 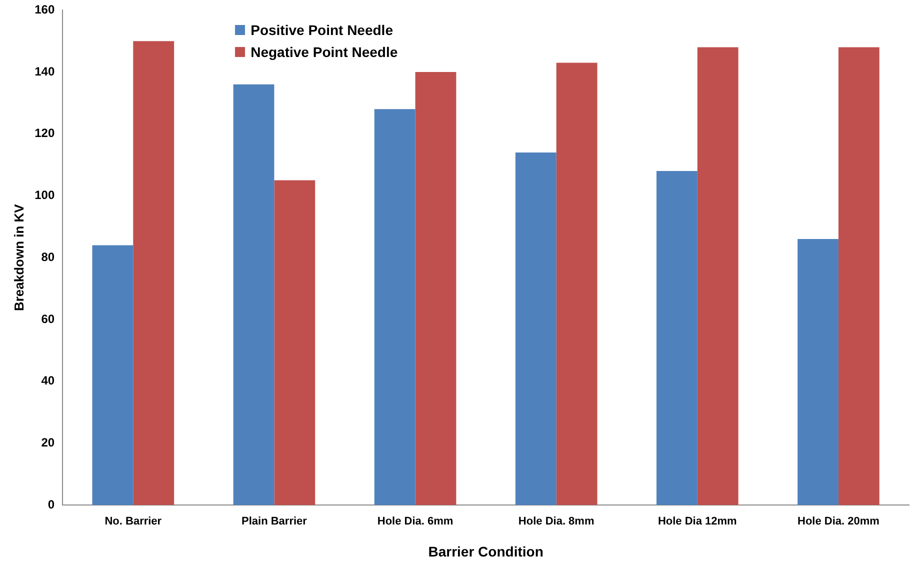 What do you see at coordinates (486, 551) in the screenshot?
I see `x-axis-title: Barrier Condition` at bounding box center [486, 551].